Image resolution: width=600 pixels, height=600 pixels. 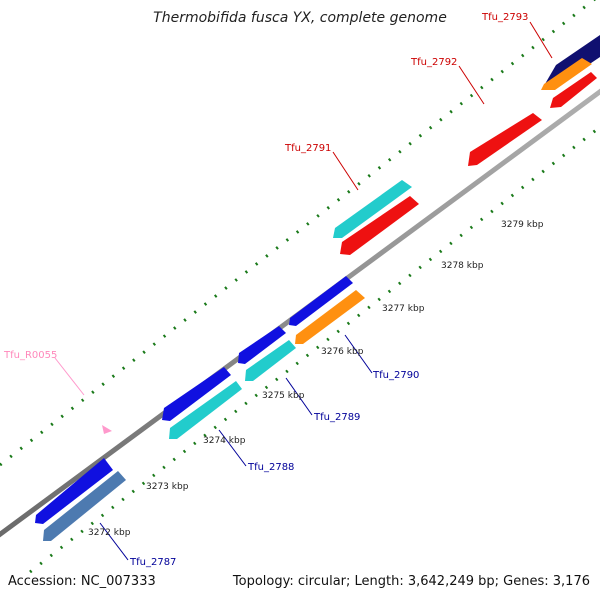 I want to click on map-title: Thermobifida fusca YX, complete genome, so click(x=300, y=18).